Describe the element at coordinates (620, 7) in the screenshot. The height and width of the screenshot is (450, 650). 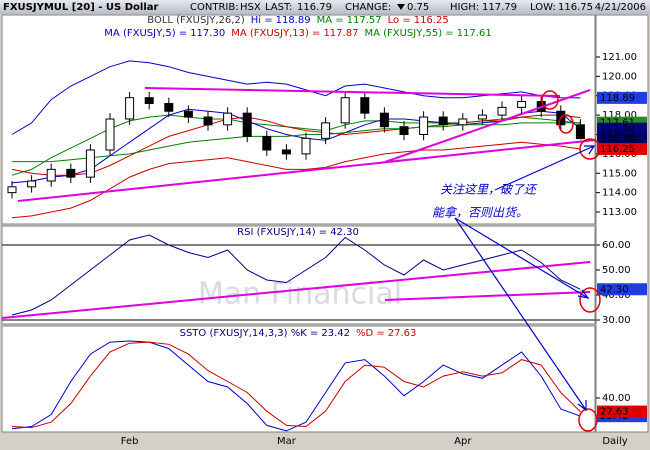
I see `header-date: 4/21/2006` at that location.